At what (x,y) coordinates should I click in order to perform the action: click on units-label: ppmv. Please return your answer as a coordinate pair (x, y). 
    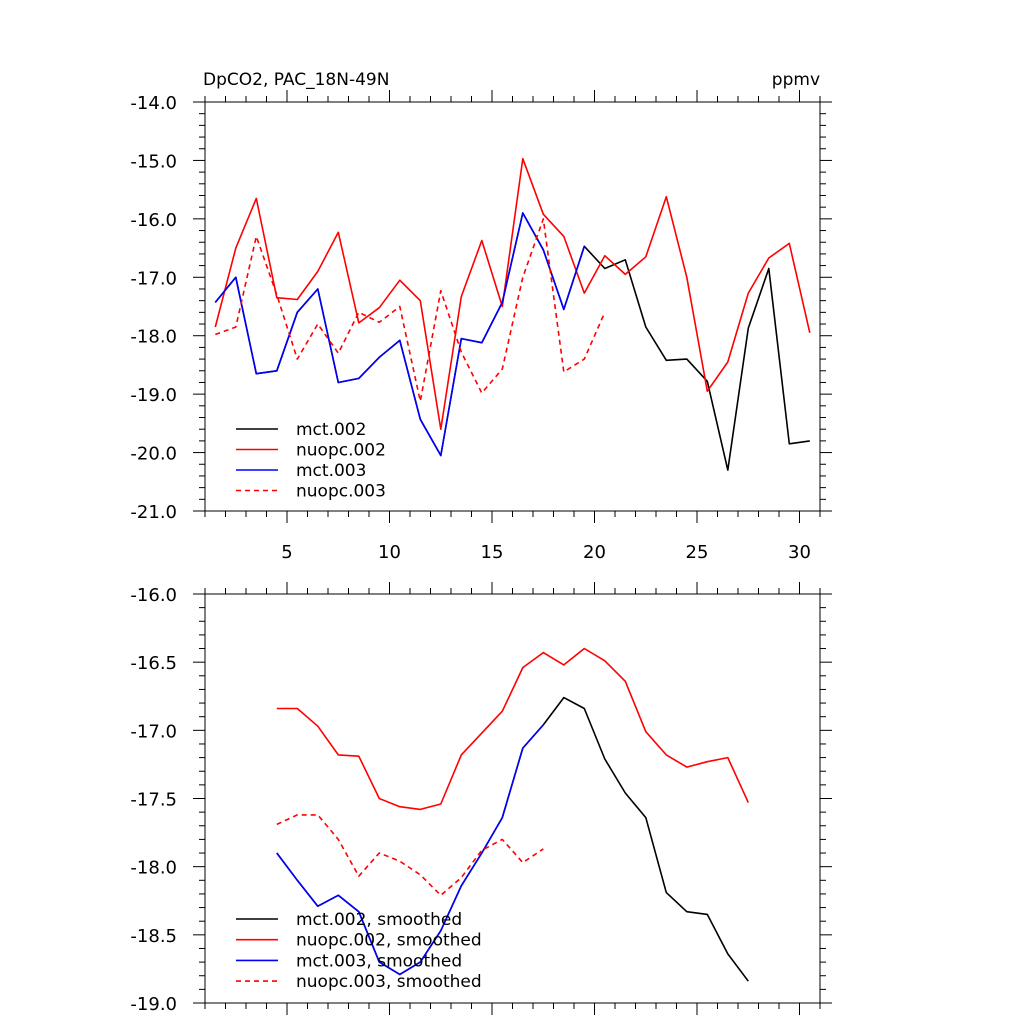
    Looking at the image, I should click on (796, 80).